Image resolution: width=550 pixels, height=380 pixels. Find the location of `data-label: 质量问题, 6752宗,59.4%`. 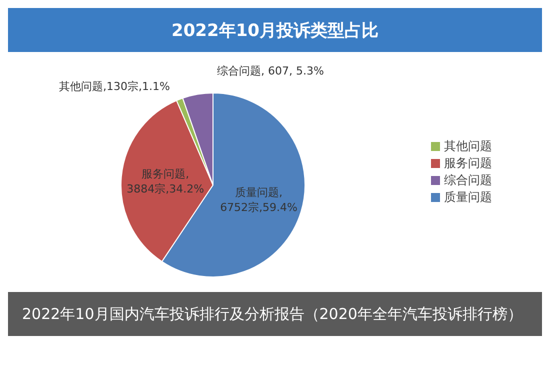

data-label: 质量问题, 6752宗,59.4% is located at coordinates (259, 200).